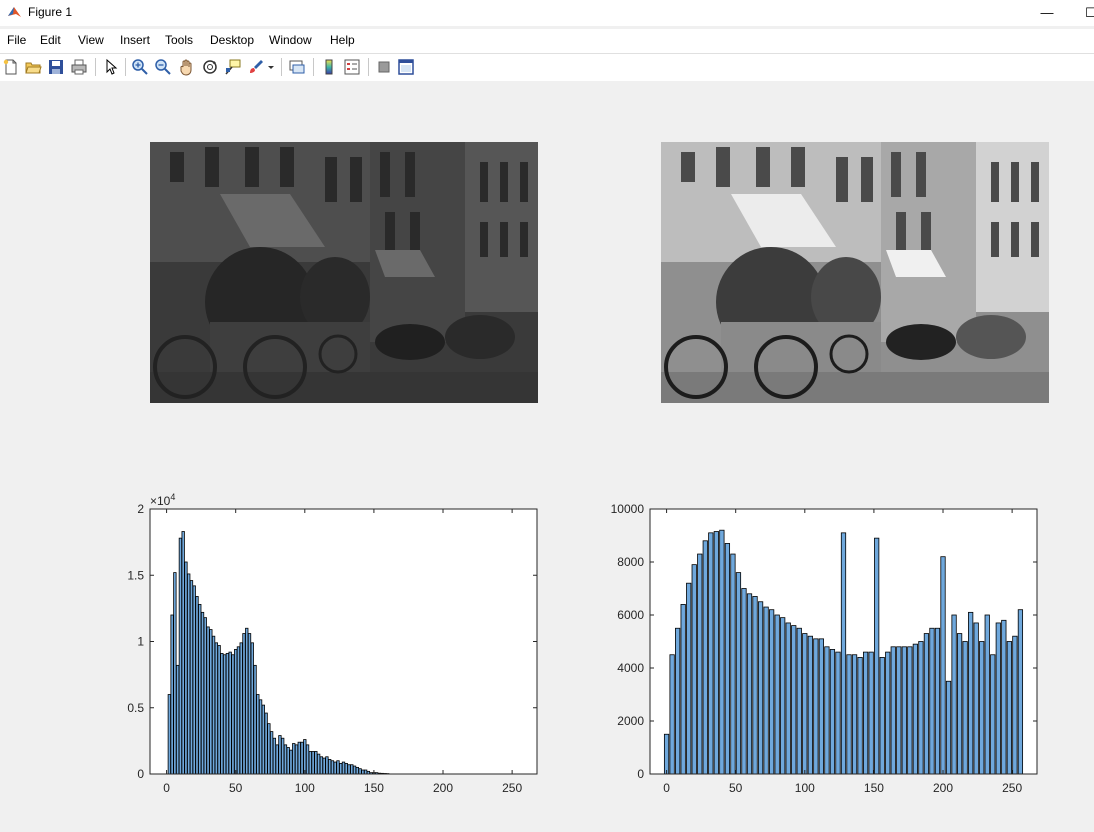 The height and width of the screenshot is (832, 1094). I want to click on menu-view: View, so click(91, 40).